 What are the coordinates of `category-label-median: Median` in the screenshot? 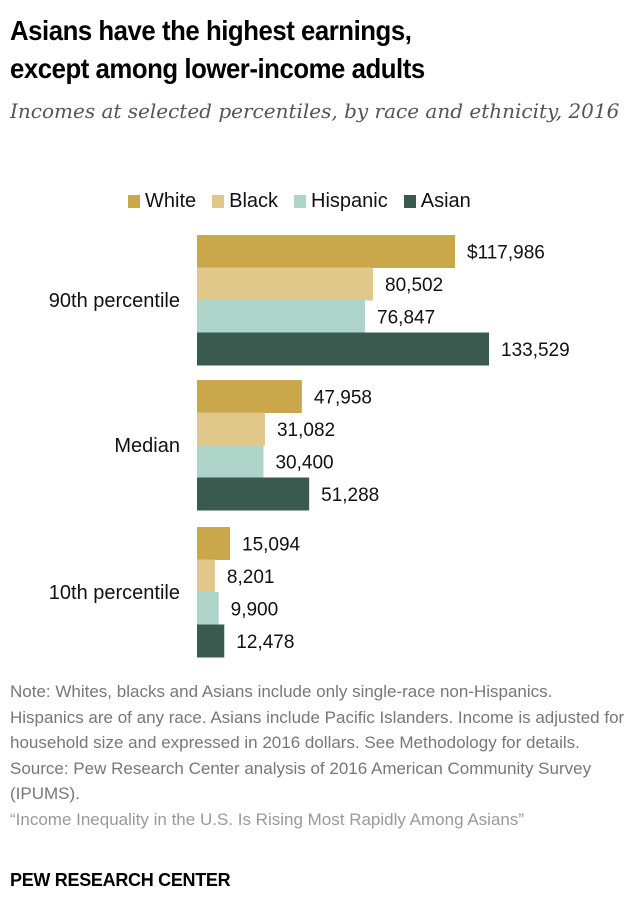 It's located at (147, 446).